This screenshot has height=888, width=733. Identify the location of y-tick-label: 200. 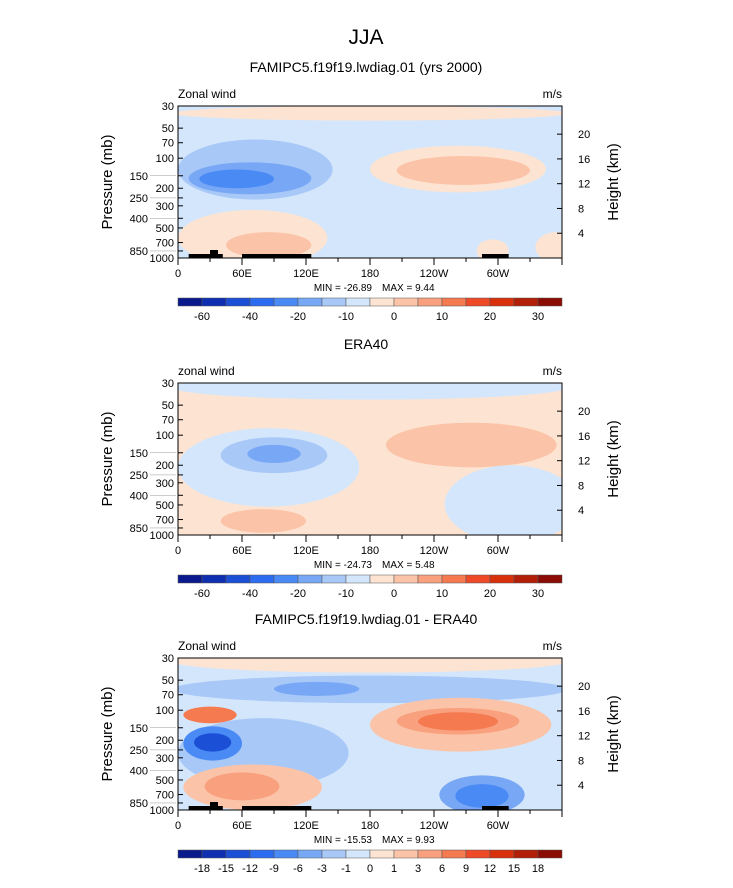
(165, 741).